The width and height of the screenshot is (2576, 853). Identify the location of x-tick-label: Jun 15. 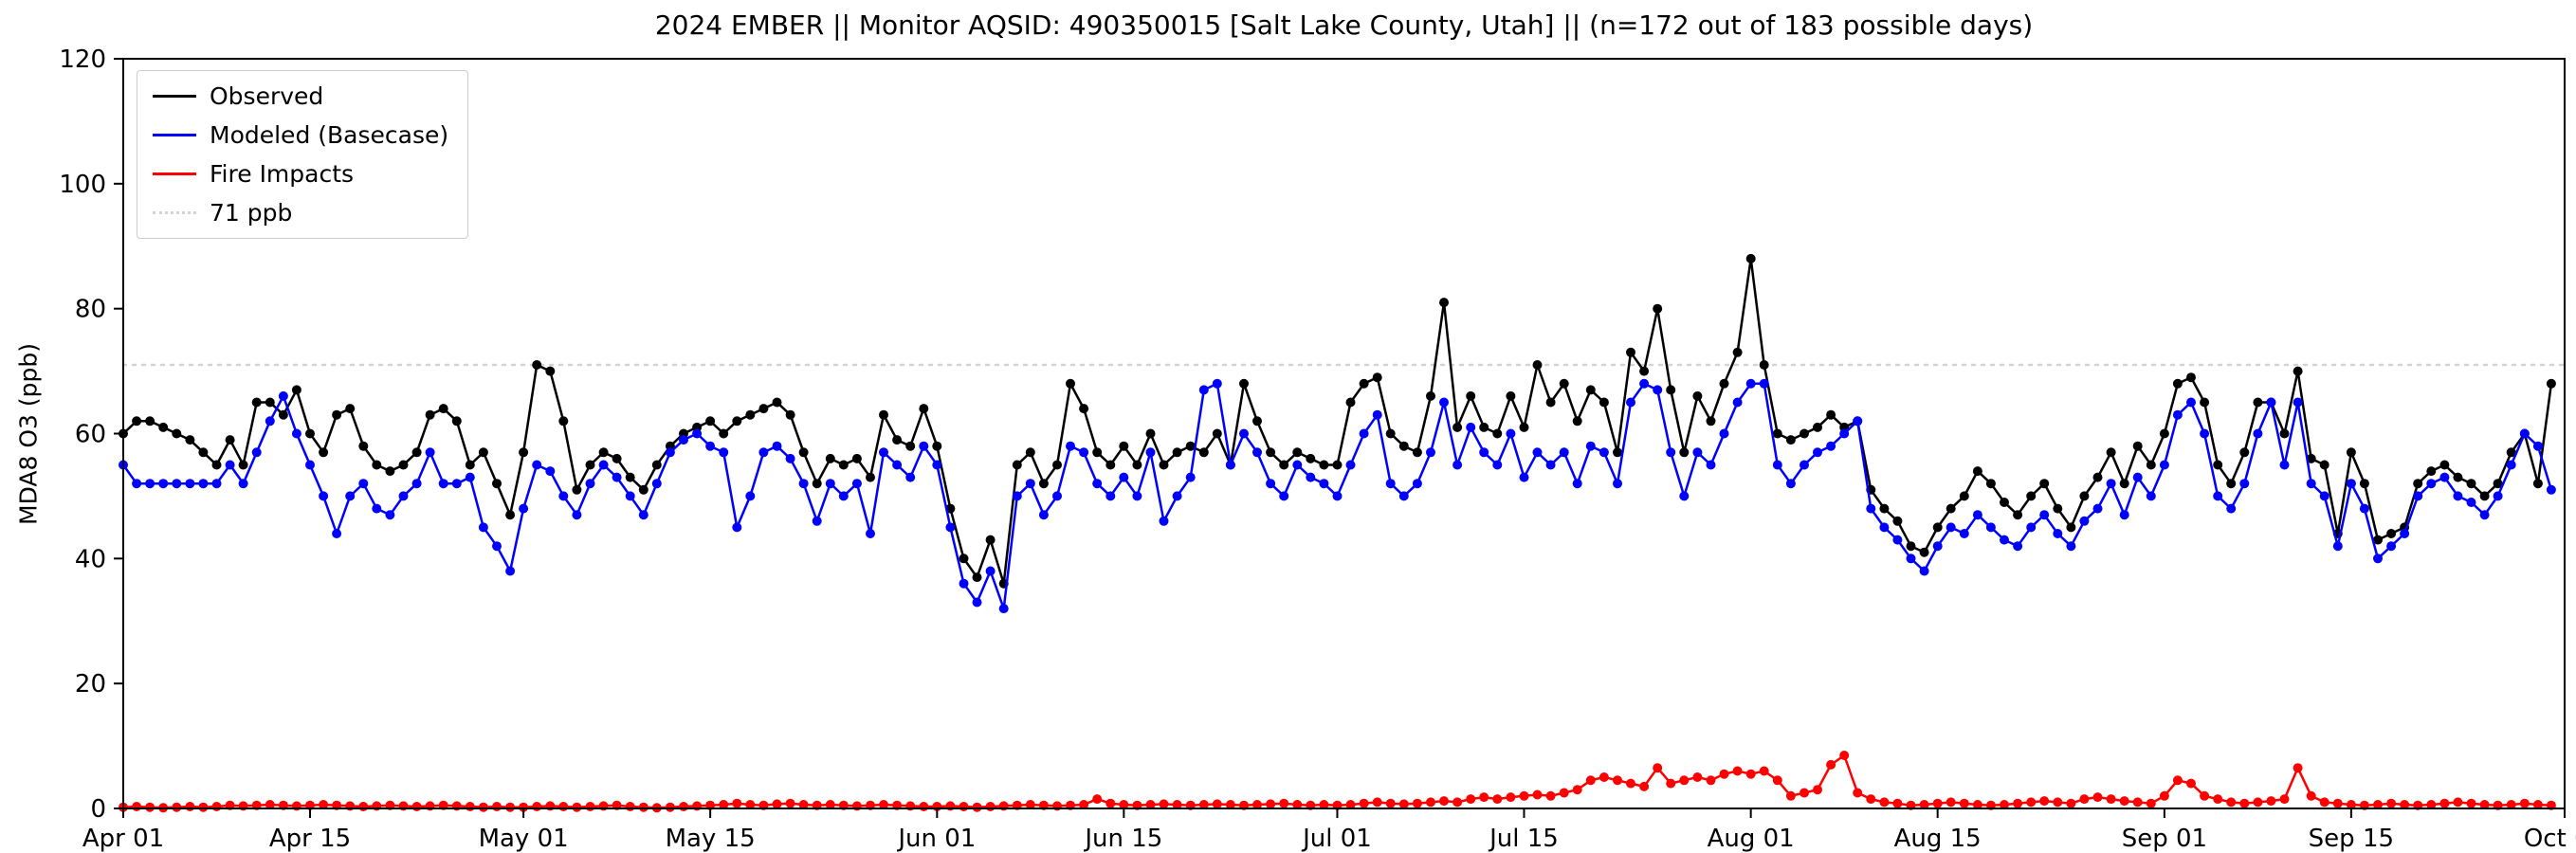
(1122, 839).